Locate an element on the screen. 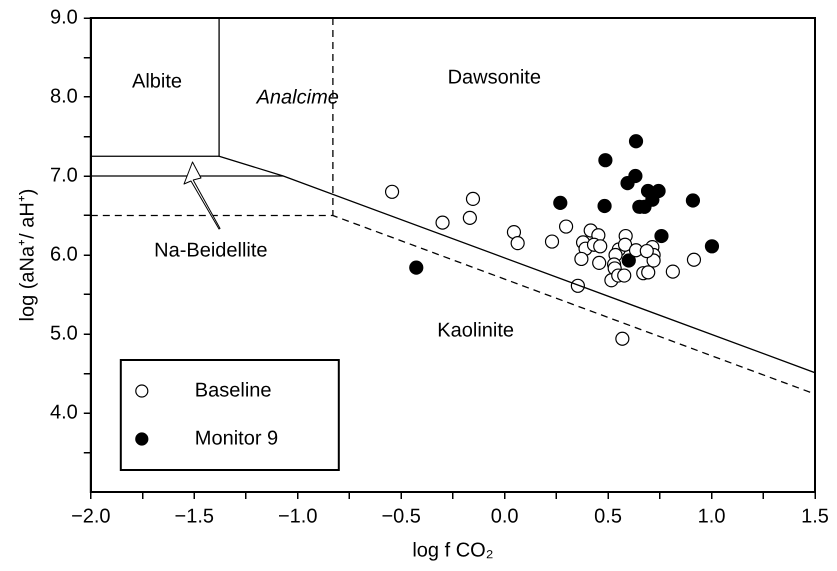  annotation: Analcime is located at coordinates (297, 97).